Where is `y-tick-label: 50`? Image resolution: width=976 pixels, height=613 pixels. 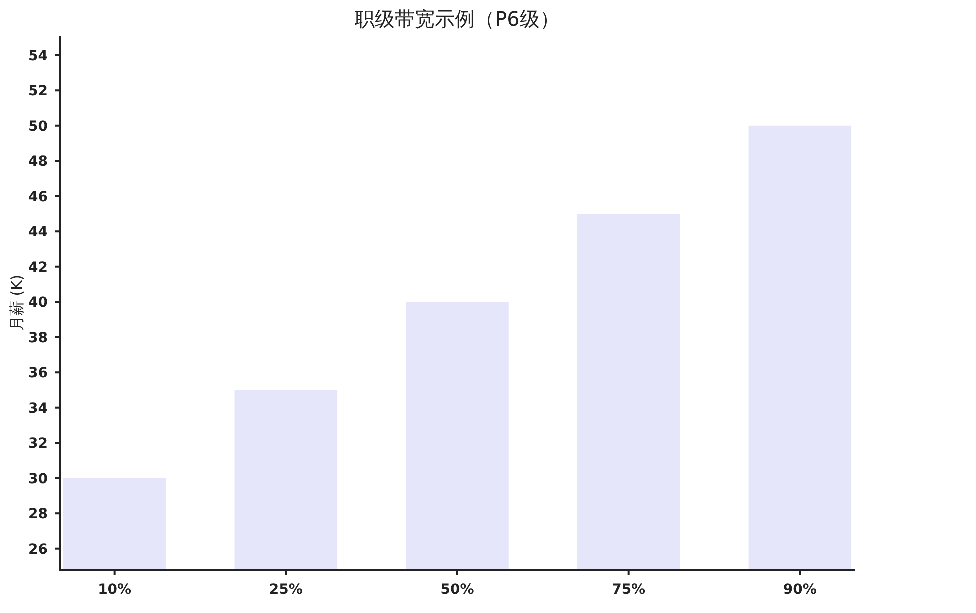 y-tick-label: 50 is located at coordinates (38, 126).